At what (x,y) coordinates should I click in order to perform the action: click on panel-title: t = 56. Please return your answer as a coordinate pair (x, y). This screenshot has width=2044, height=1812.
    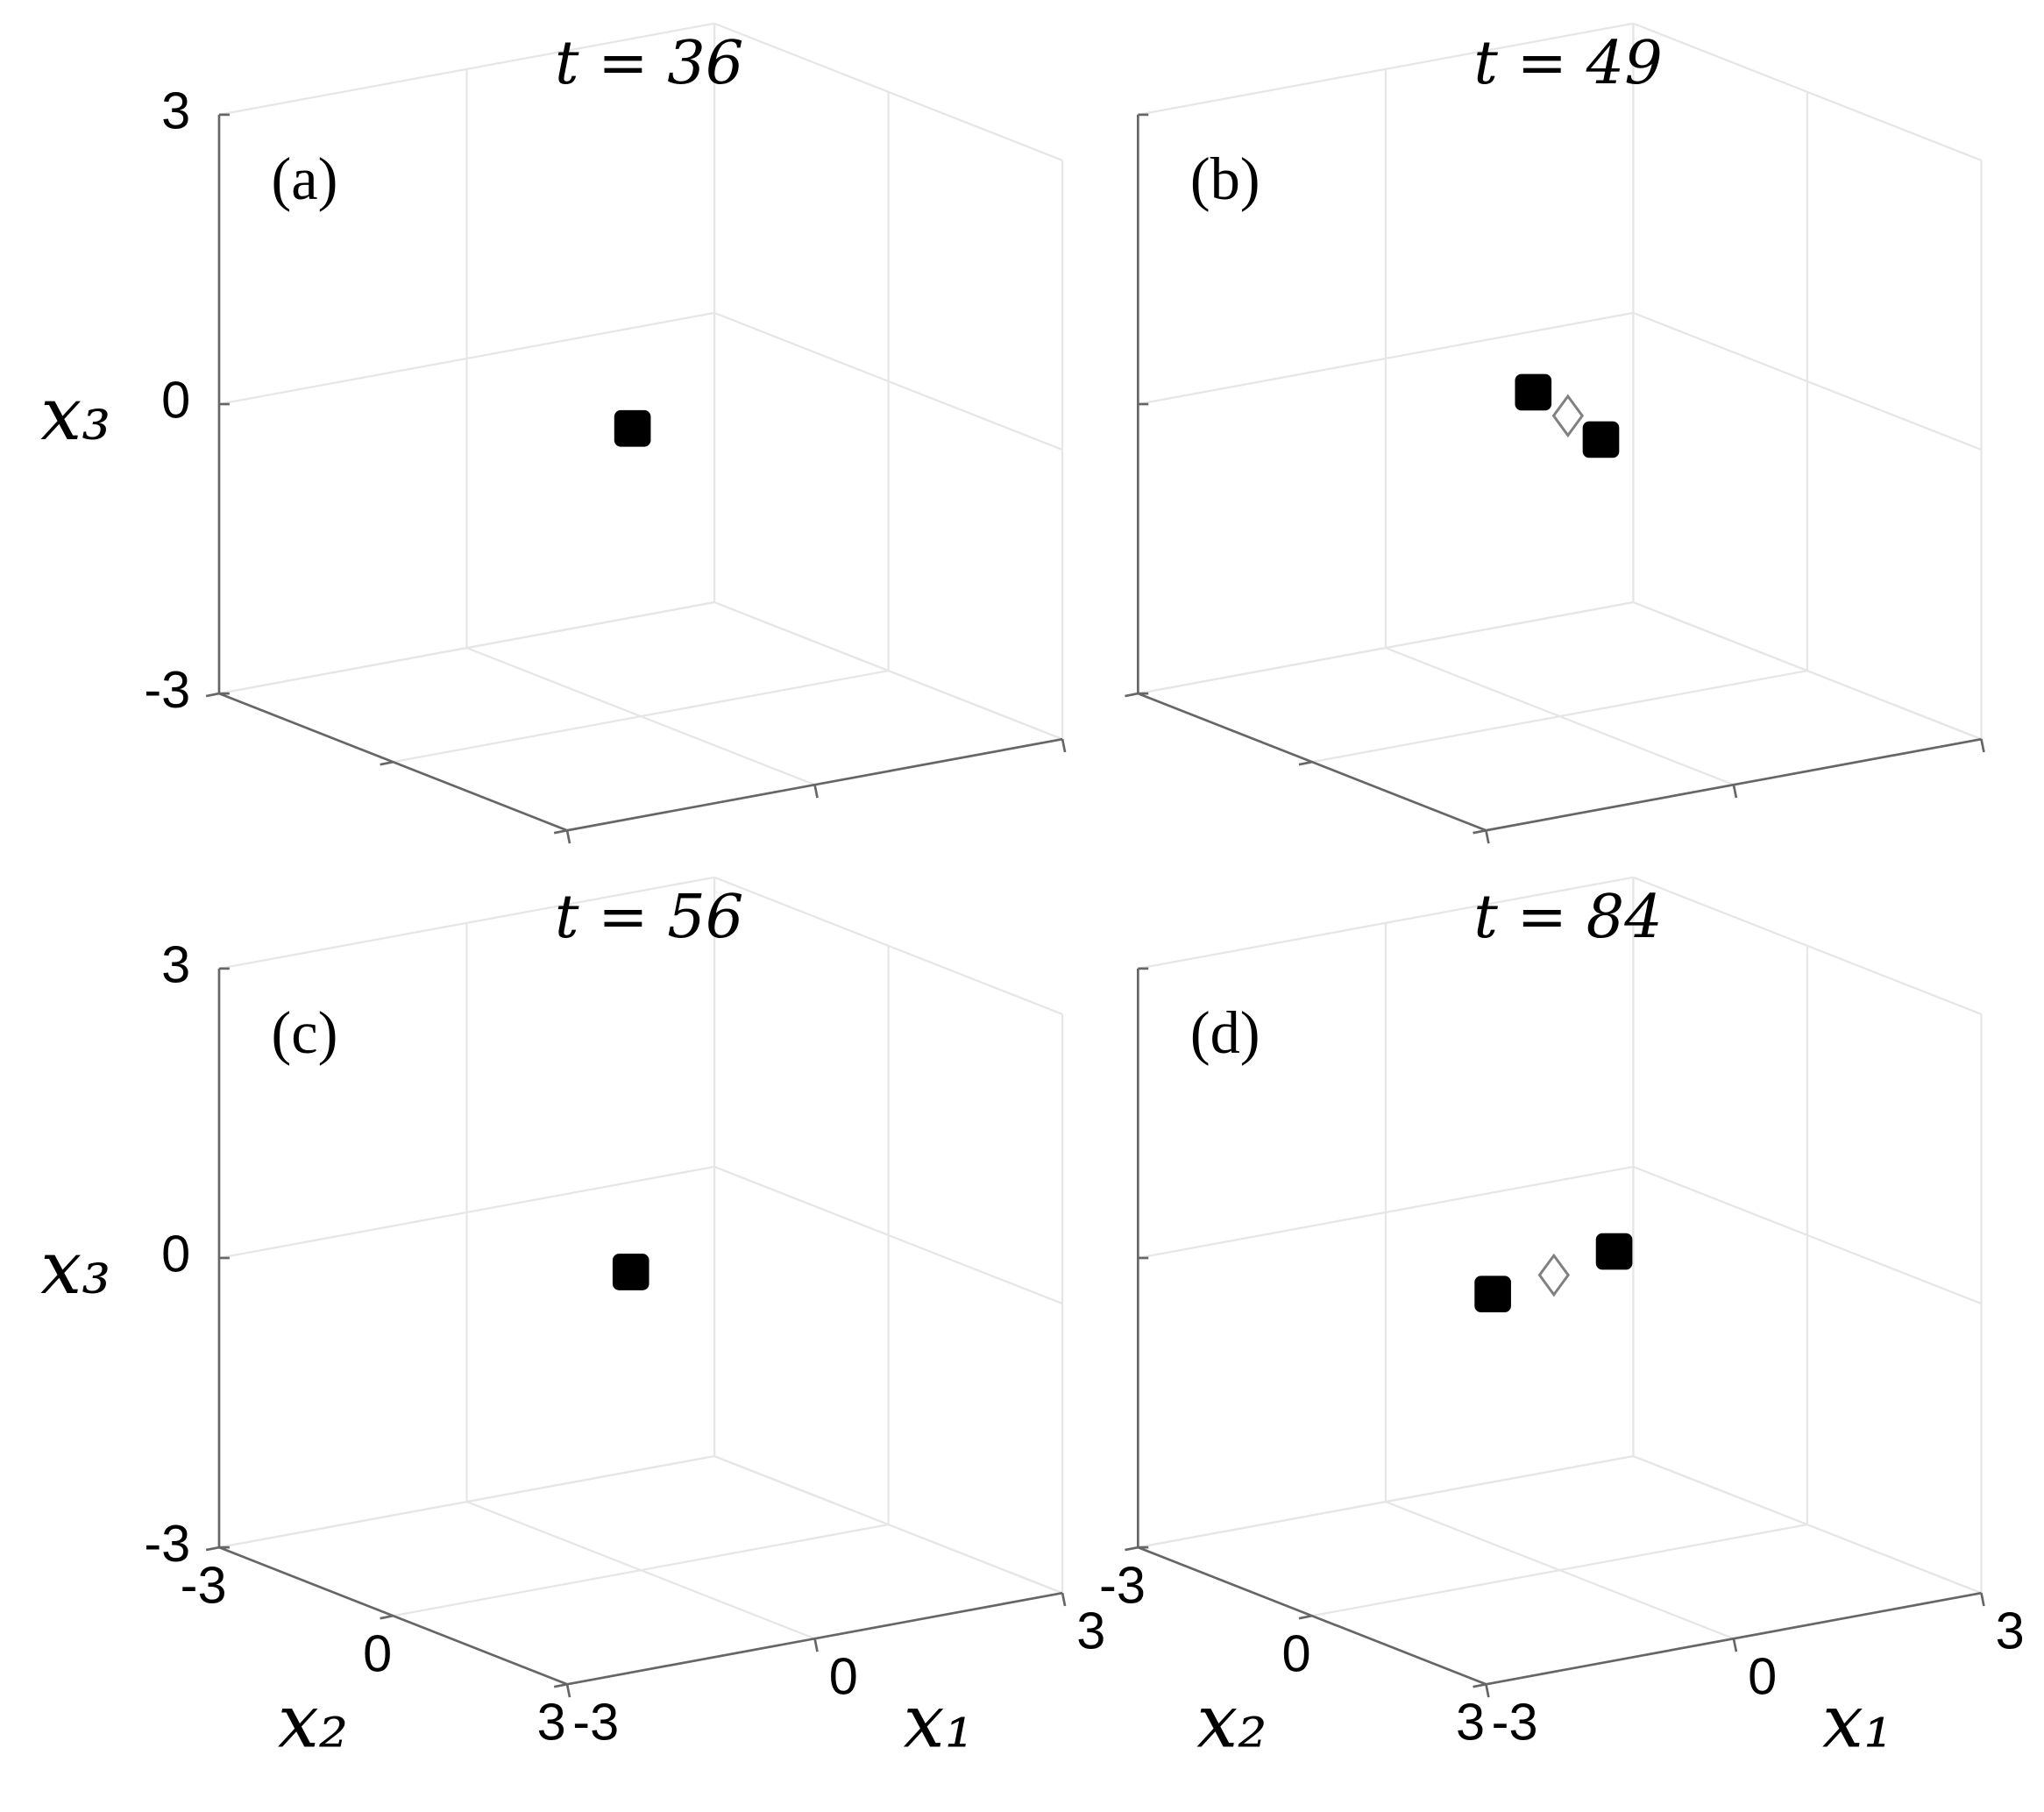
    Looking at the image, I should click on (649, 918).